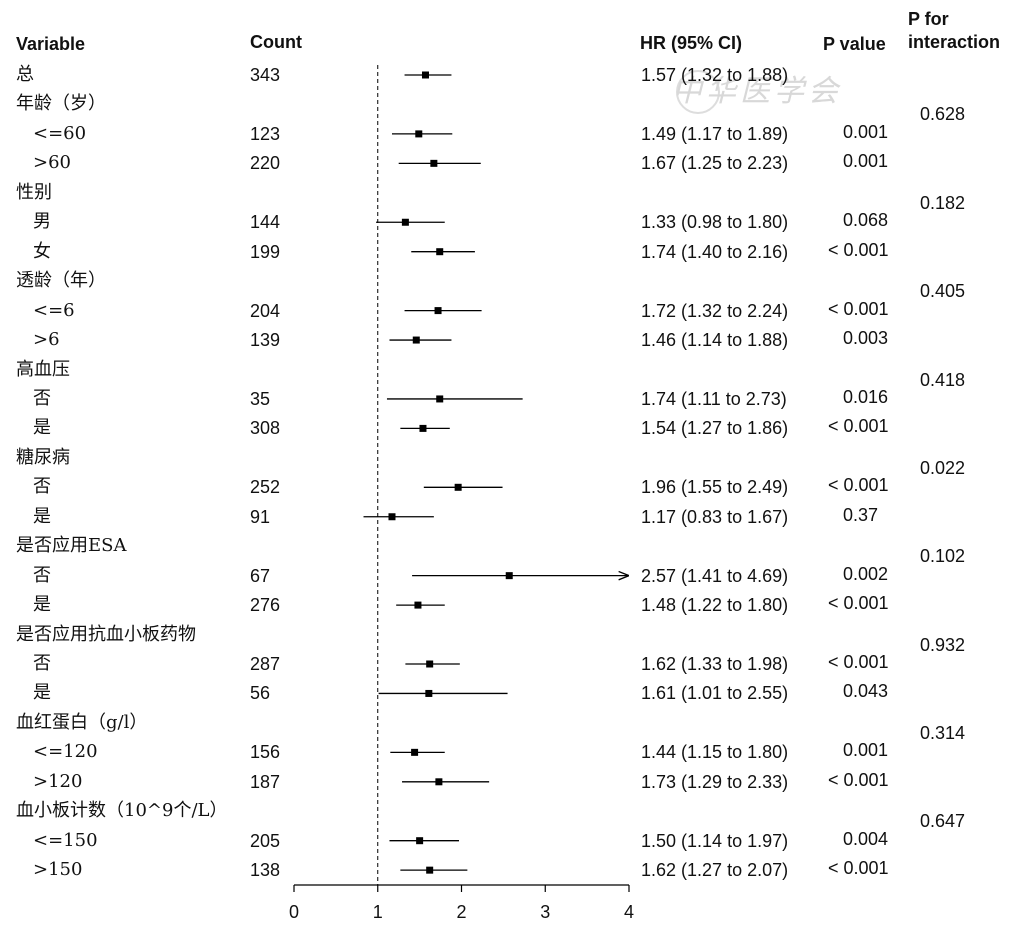 This screenshot has width=1019, height=927. I want to click on header-variable: Variable, so click(51, 44).